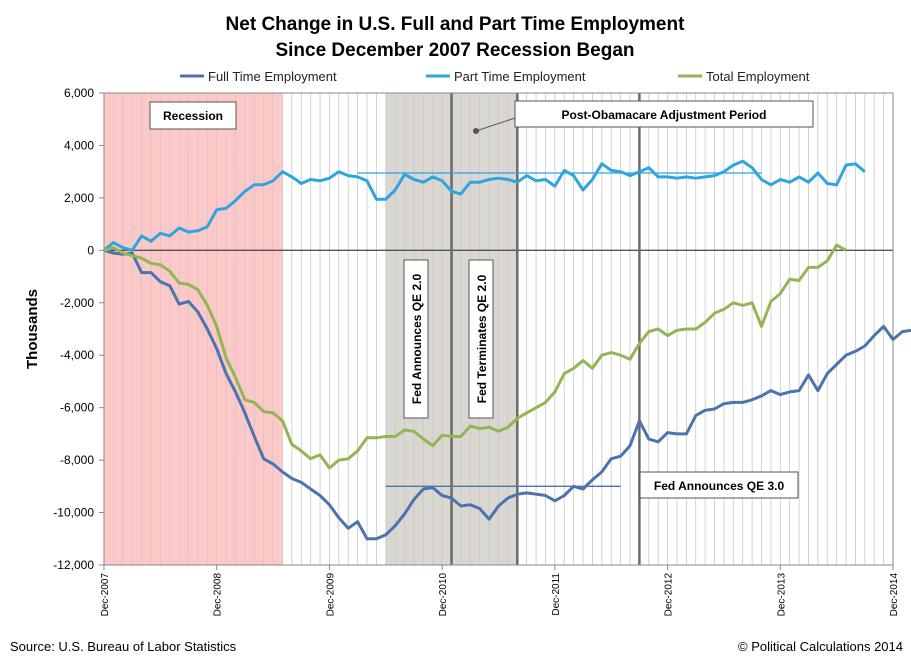 Image resolution: width=911 pixels, height=667 pixels. Describe the element at coordinates (454, 50) in the screenshot. I see `chart-subtitle: Since December 2007 Recession Began` at that location.